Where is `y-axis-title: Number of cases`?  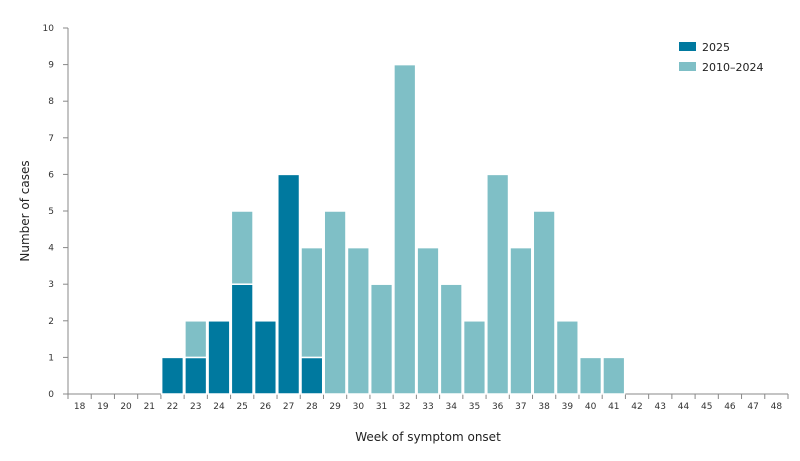 y-axis-title: Number of cases is located at coordinates (25, 210).